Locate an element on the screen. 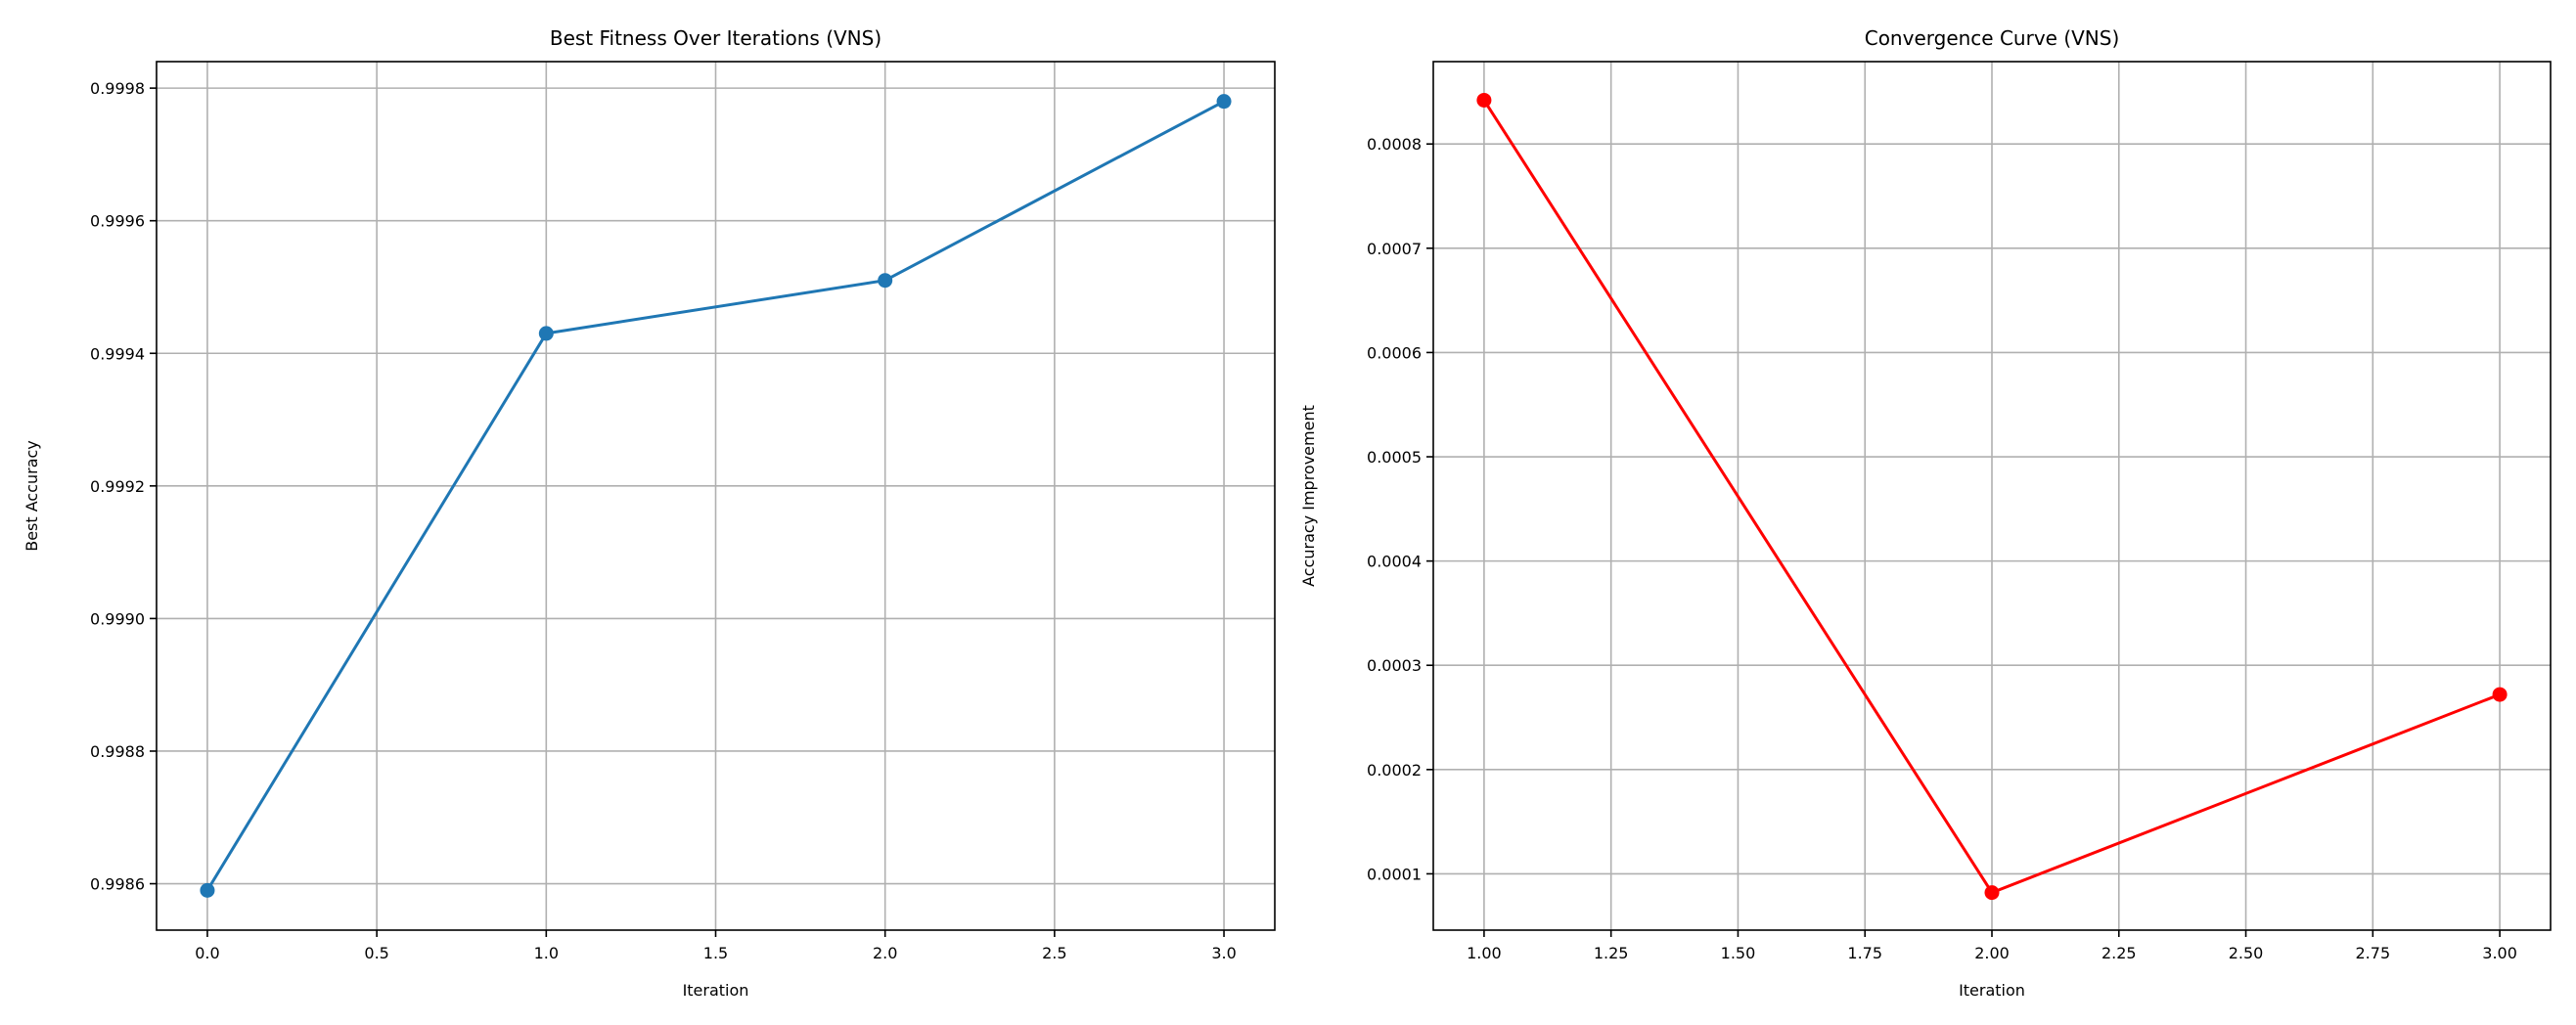  y-tick-label: 0.0008 is located at coordinates (1394, 144).